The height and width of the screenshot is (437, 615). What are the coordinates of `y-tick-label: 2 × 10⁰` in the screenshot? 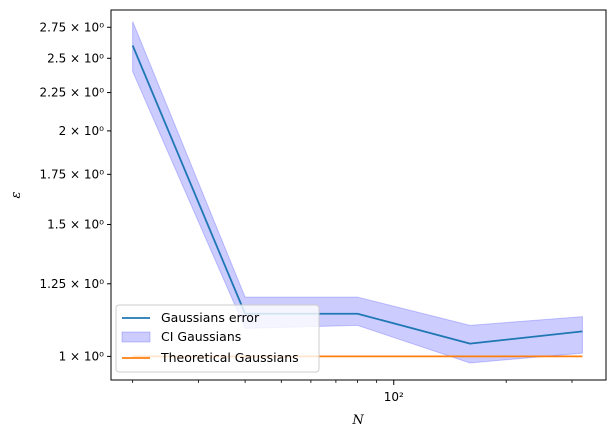 It's located at (82, 131).